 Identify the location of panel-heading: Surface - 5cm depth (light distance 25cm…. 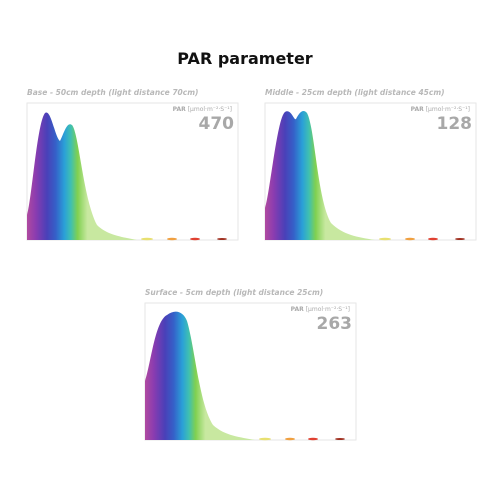
(234, 292).